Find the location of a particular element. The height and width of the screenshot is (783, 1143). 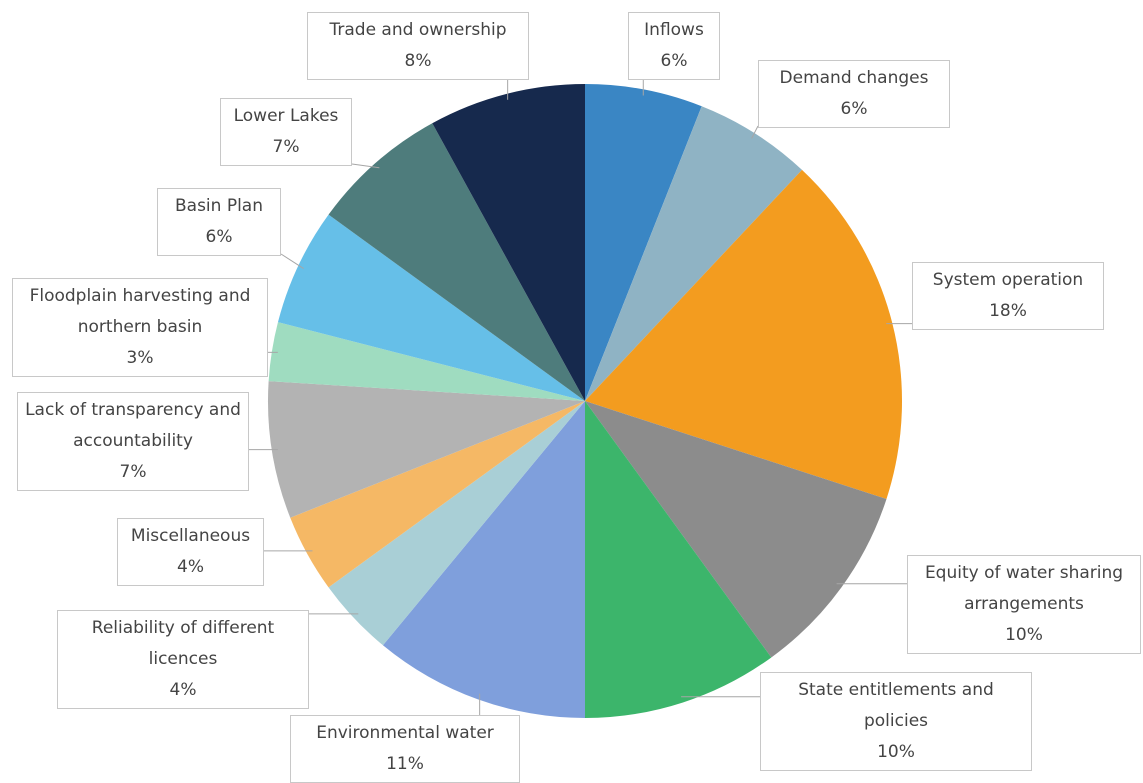

category-label: State entitlements and policies is located at coordinates (896, 705).